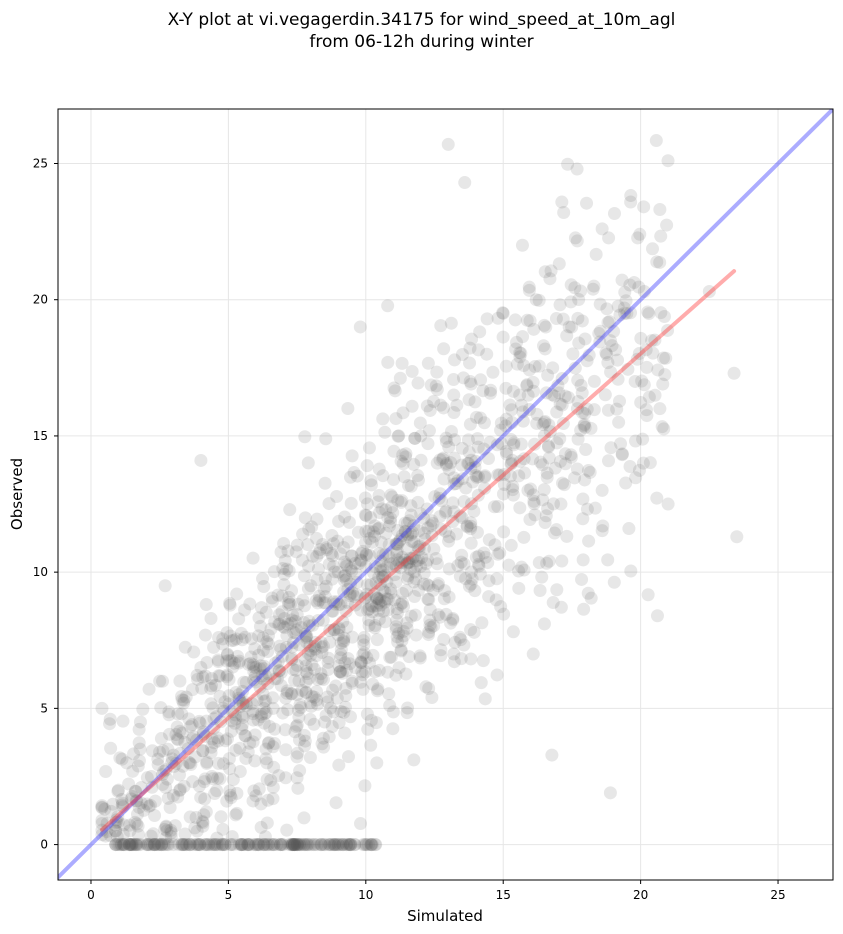 The height and width of the screenshot is (934, 843). I want to click on x-tick-label: 15, so click(503, 895).